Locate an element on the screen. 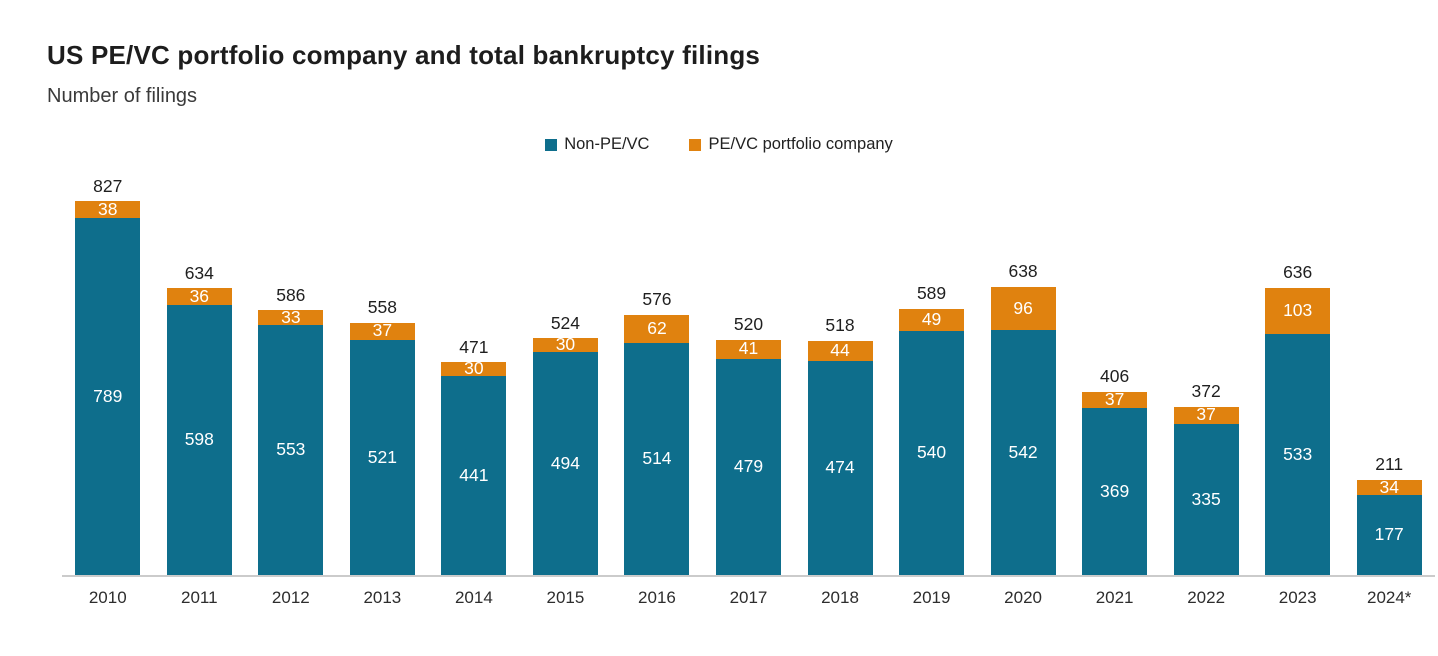 The width and height of the screenshot is (1438, 656). pevc-segment: 41 is located at coordinates (748, 348).